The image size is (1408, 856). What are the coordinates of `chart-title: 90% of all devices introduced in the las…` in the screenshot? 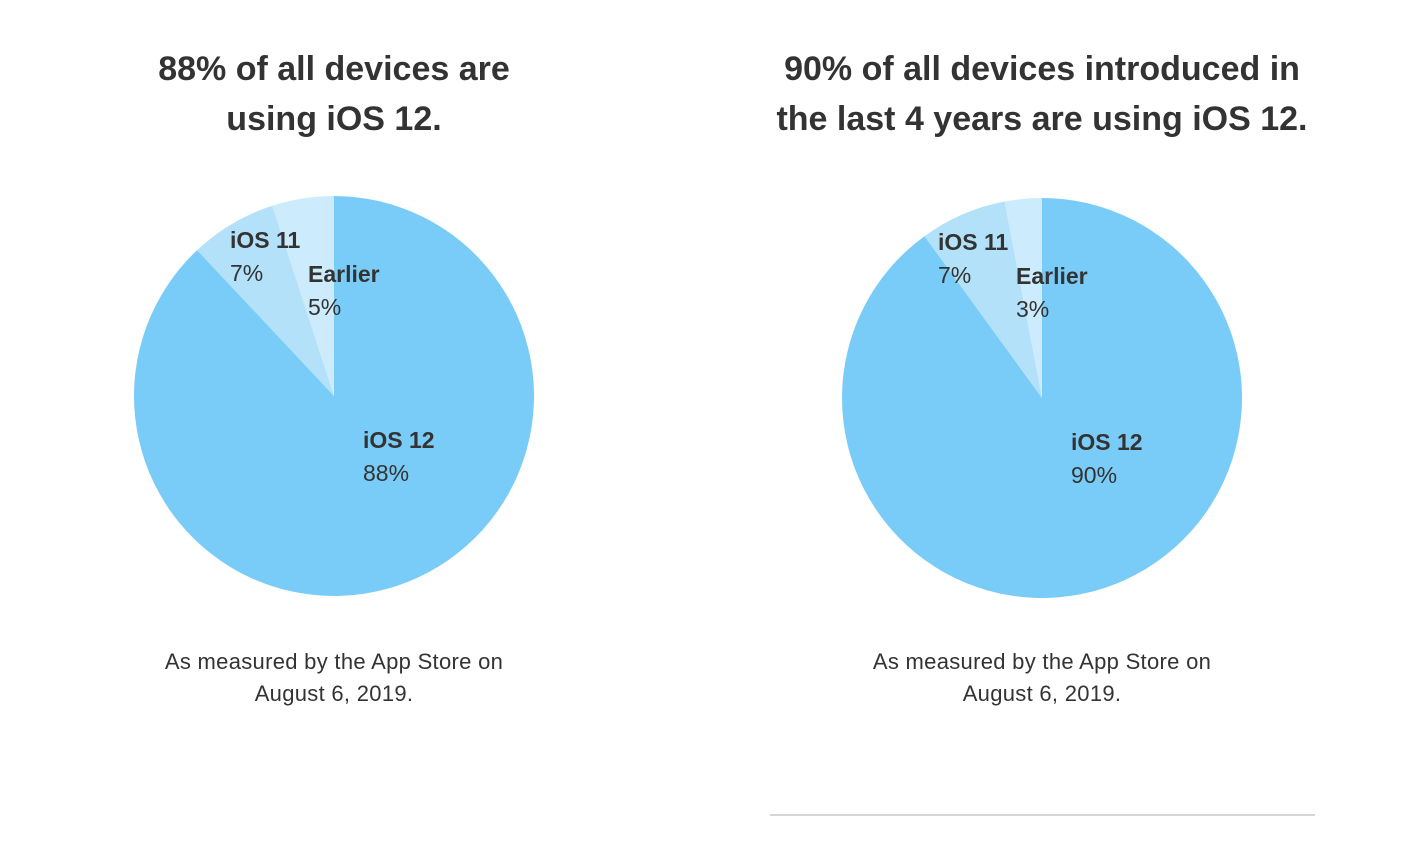 It's located at (1042, 94).